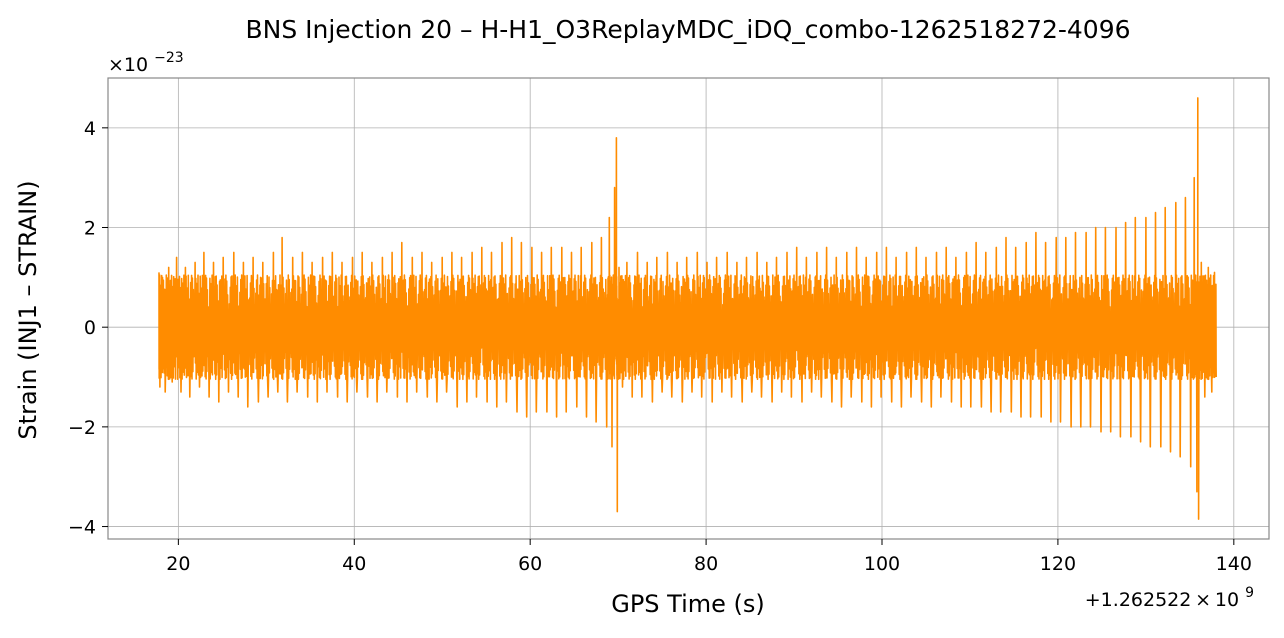  Describe the element at coordinates (706, 564) in the screenshot. I see `x-tick-label: 80` at that location.